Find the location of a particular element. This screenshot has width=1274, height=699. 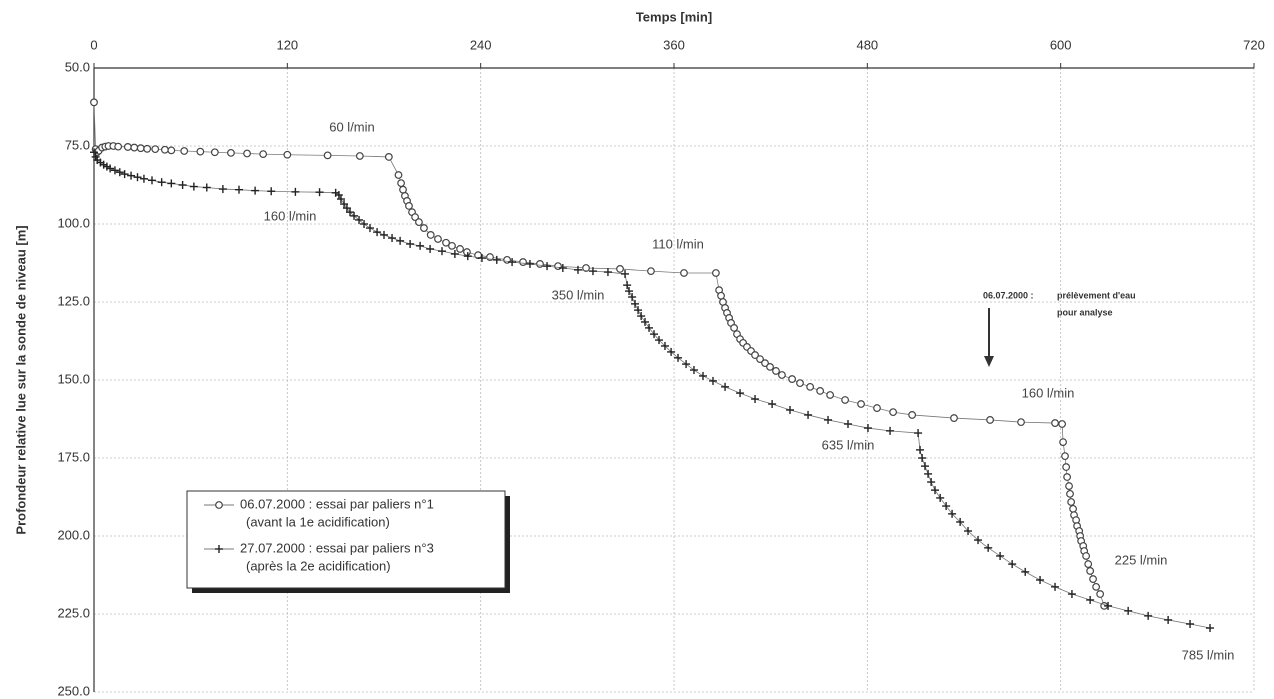

y-tick-label: 200.0 is located at coordinates (73, 534).